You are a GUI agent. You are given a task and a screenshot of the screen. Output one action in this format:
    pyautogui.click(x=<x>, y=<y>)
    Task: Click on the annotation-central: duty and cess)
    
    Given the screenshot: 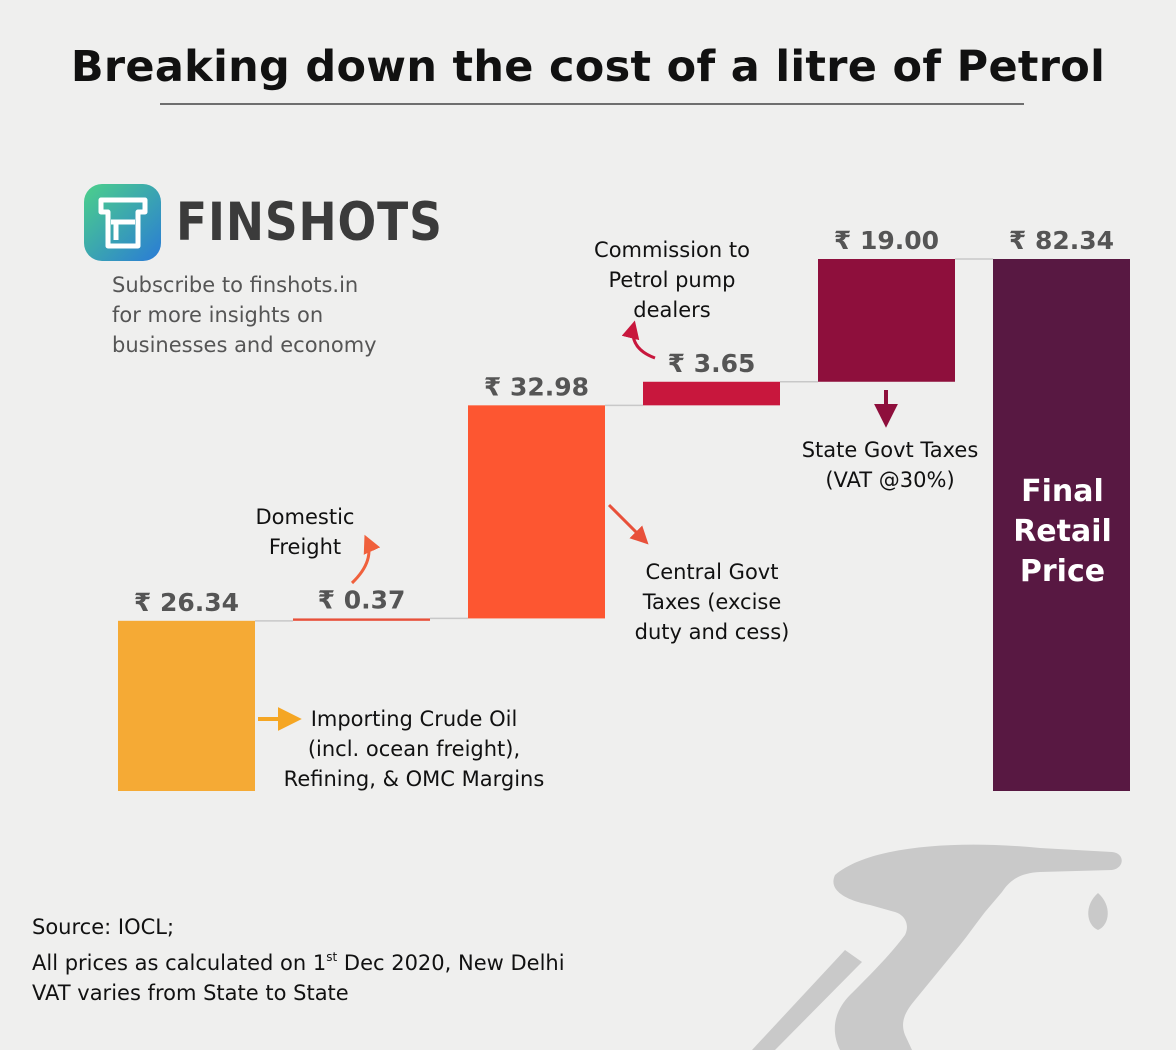 What is the action you would take?
    pyautogui.click(x=712, y=632)
    